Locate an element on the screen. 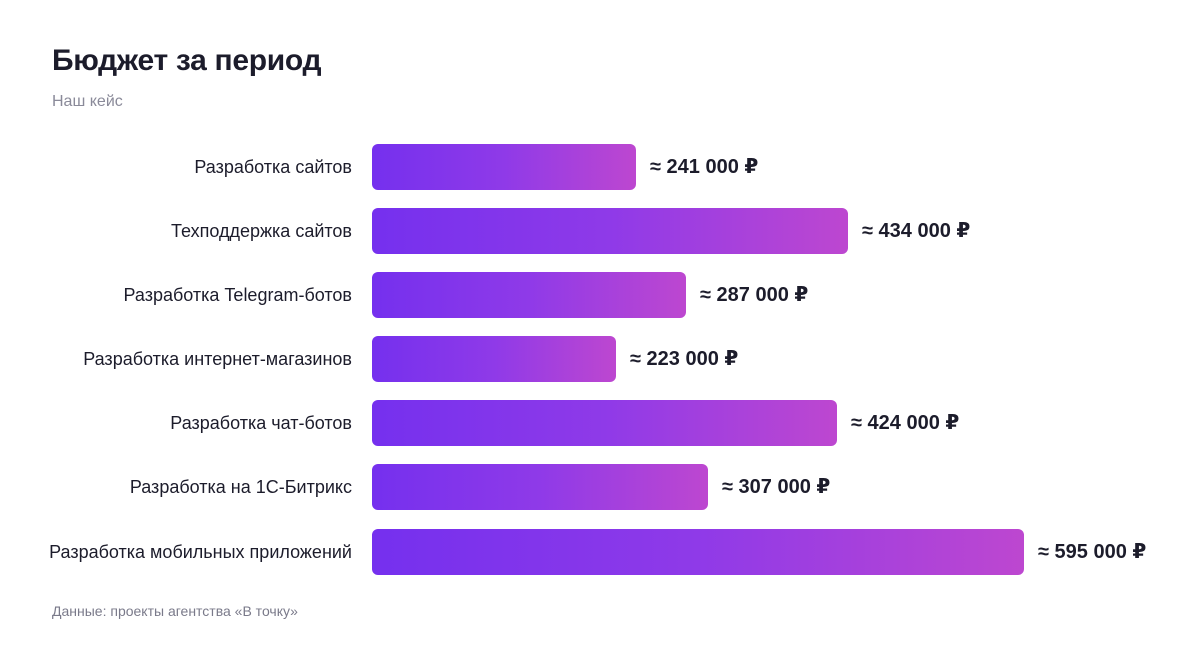  chart-subtitle: Наш кейс is located at coordinates (87, 101).